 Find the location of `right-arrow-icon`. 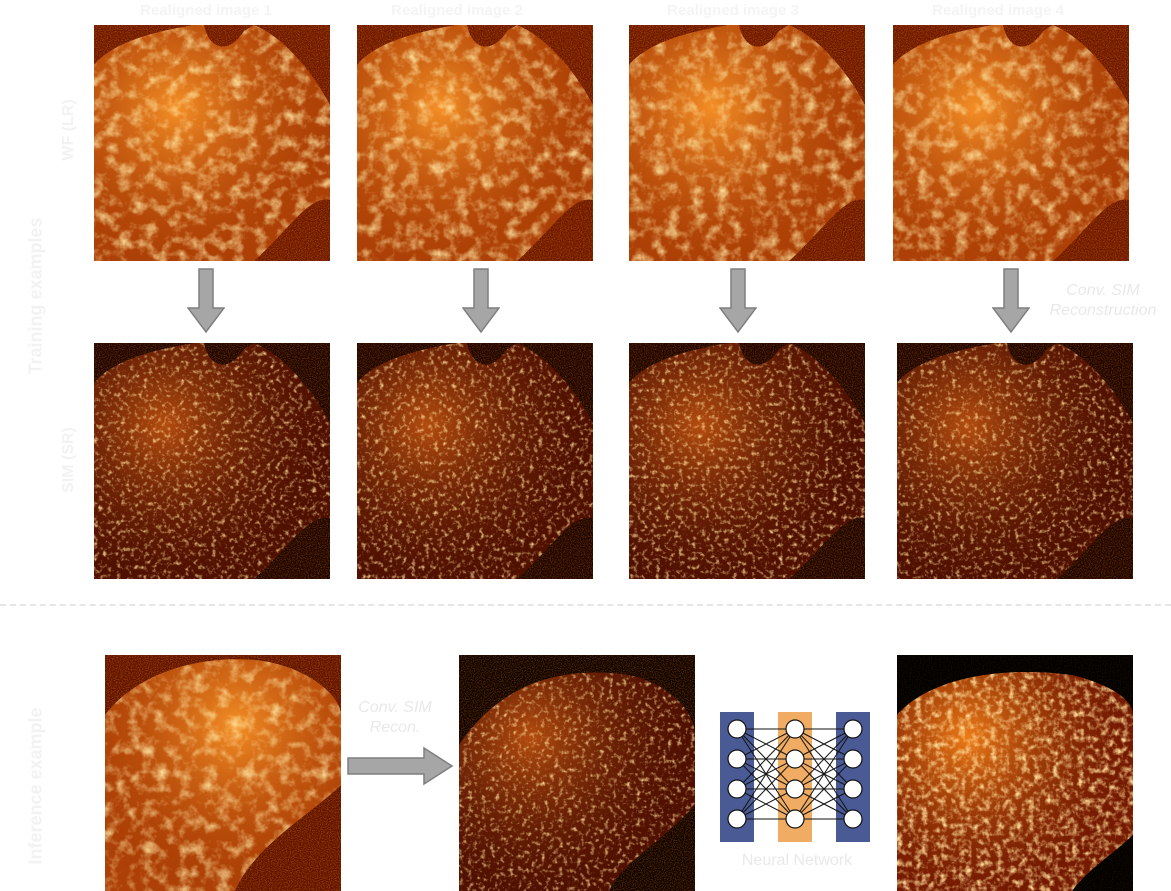

right-arrow-icon is located at coordinates (400, 766).